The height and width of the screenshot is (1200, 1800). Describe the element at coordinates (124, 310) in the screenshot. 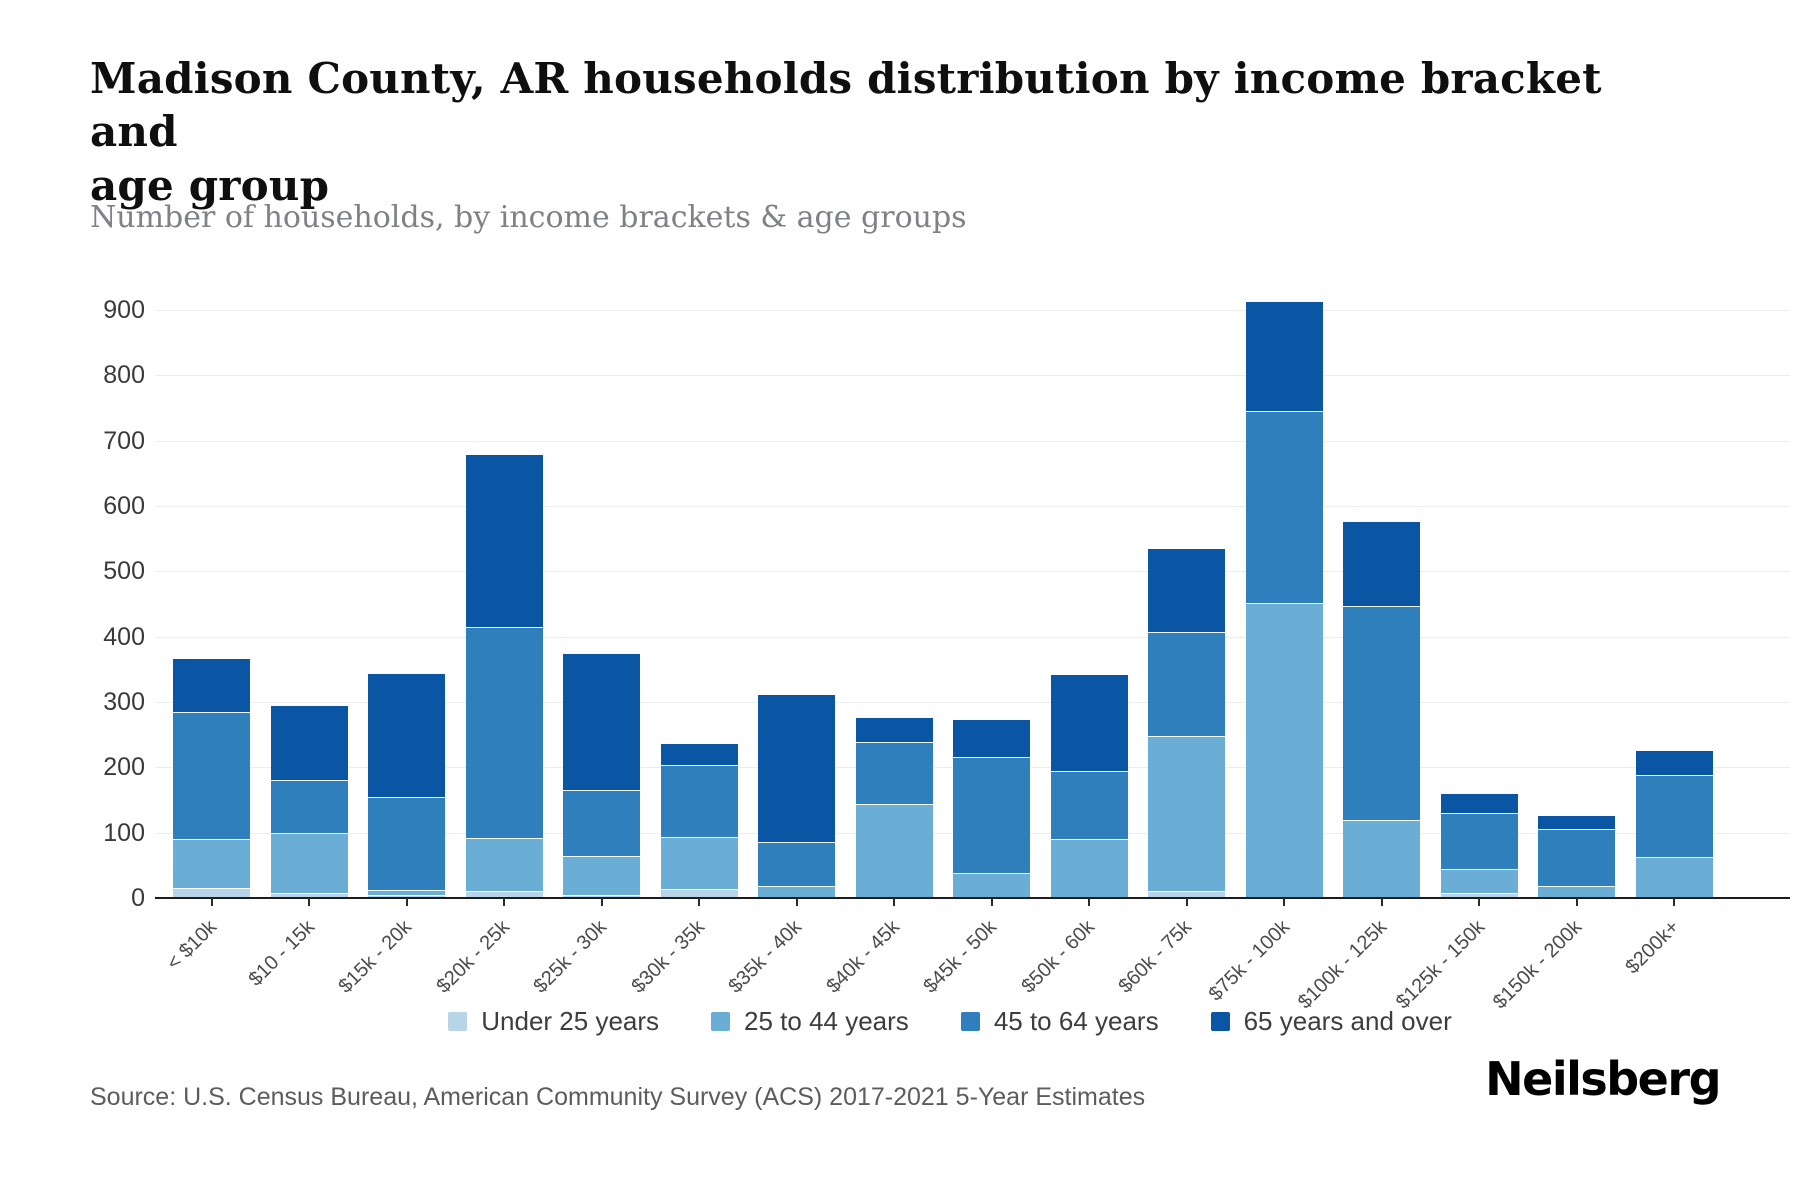

I see `y-tick-label-900: 900` at that location.